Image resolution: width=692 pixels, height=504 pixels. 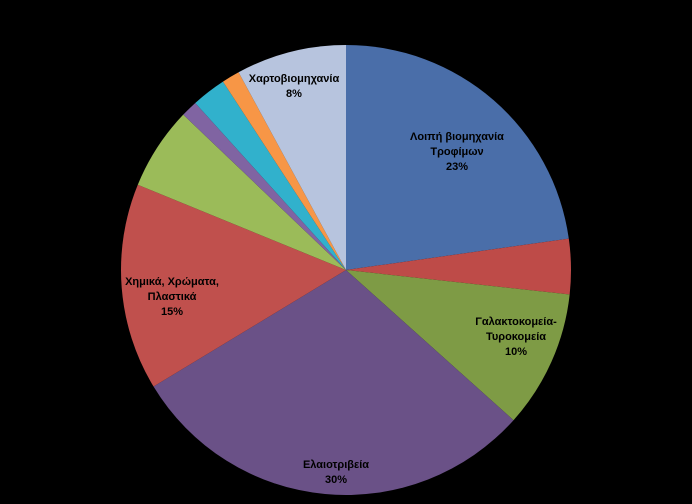 What do you see at coordinates (294, 94) in the screenshot?
I see `pie-label-line: 8%` at bounding box center [294, 94].